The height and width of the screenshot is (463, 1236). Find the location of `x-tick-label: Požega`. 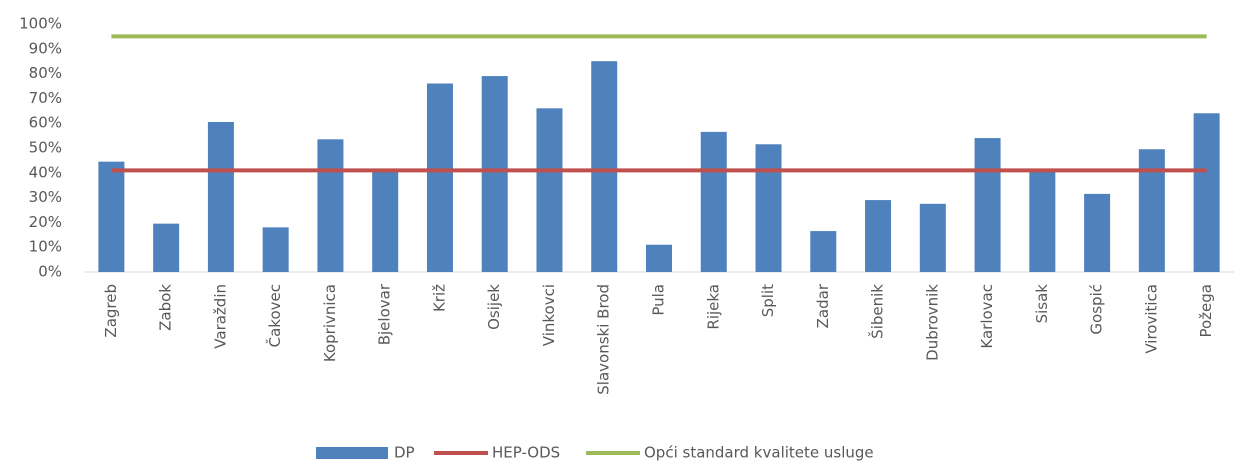

x-tick-label: Požega is located at coordinates (1206, 311).